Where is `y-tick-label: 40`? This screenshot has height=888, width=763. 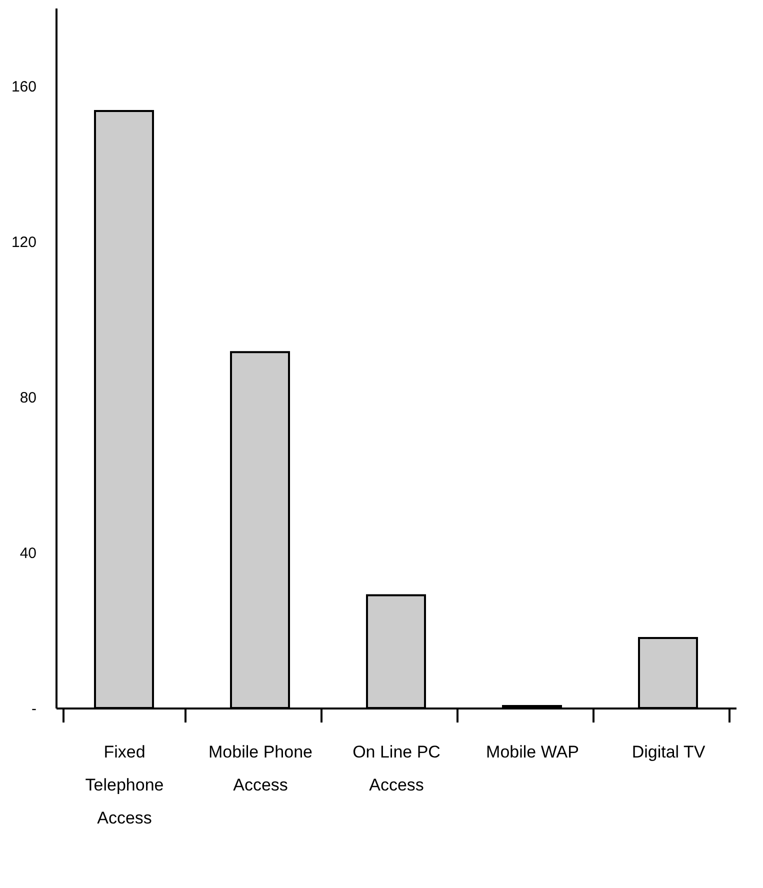
y-tick-label: 40 is located at coordinates (28, 553).